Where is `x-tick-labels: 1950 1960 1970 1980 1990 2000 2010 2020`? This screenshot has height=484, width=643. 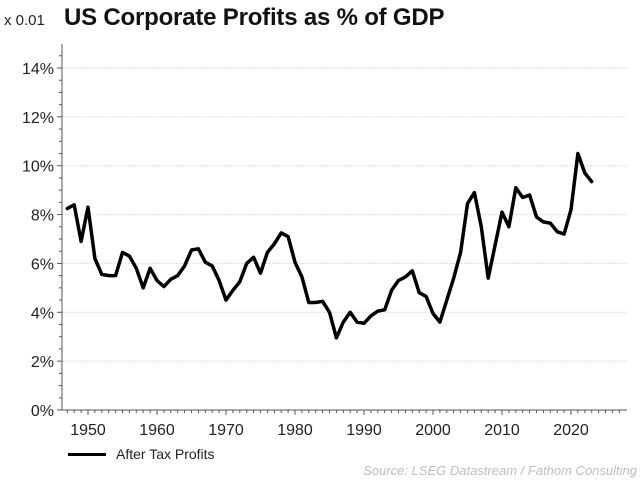
x-tick-labels: 1950 1960 1970 1980 1990 2000 2010 2020 is located at coordinates (329, 430).